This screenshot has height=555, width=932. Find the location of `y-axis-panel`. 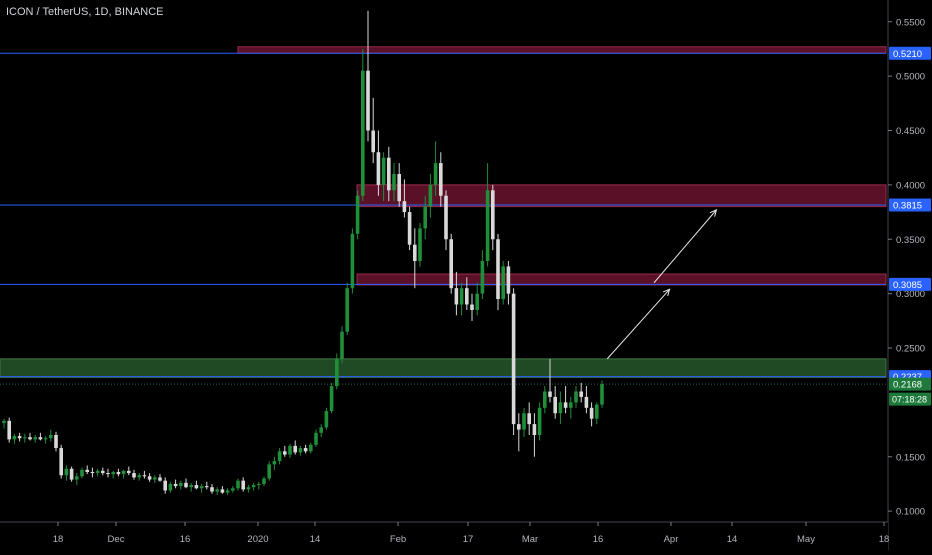

y-axis-panel is located at coordinates (910, 275).